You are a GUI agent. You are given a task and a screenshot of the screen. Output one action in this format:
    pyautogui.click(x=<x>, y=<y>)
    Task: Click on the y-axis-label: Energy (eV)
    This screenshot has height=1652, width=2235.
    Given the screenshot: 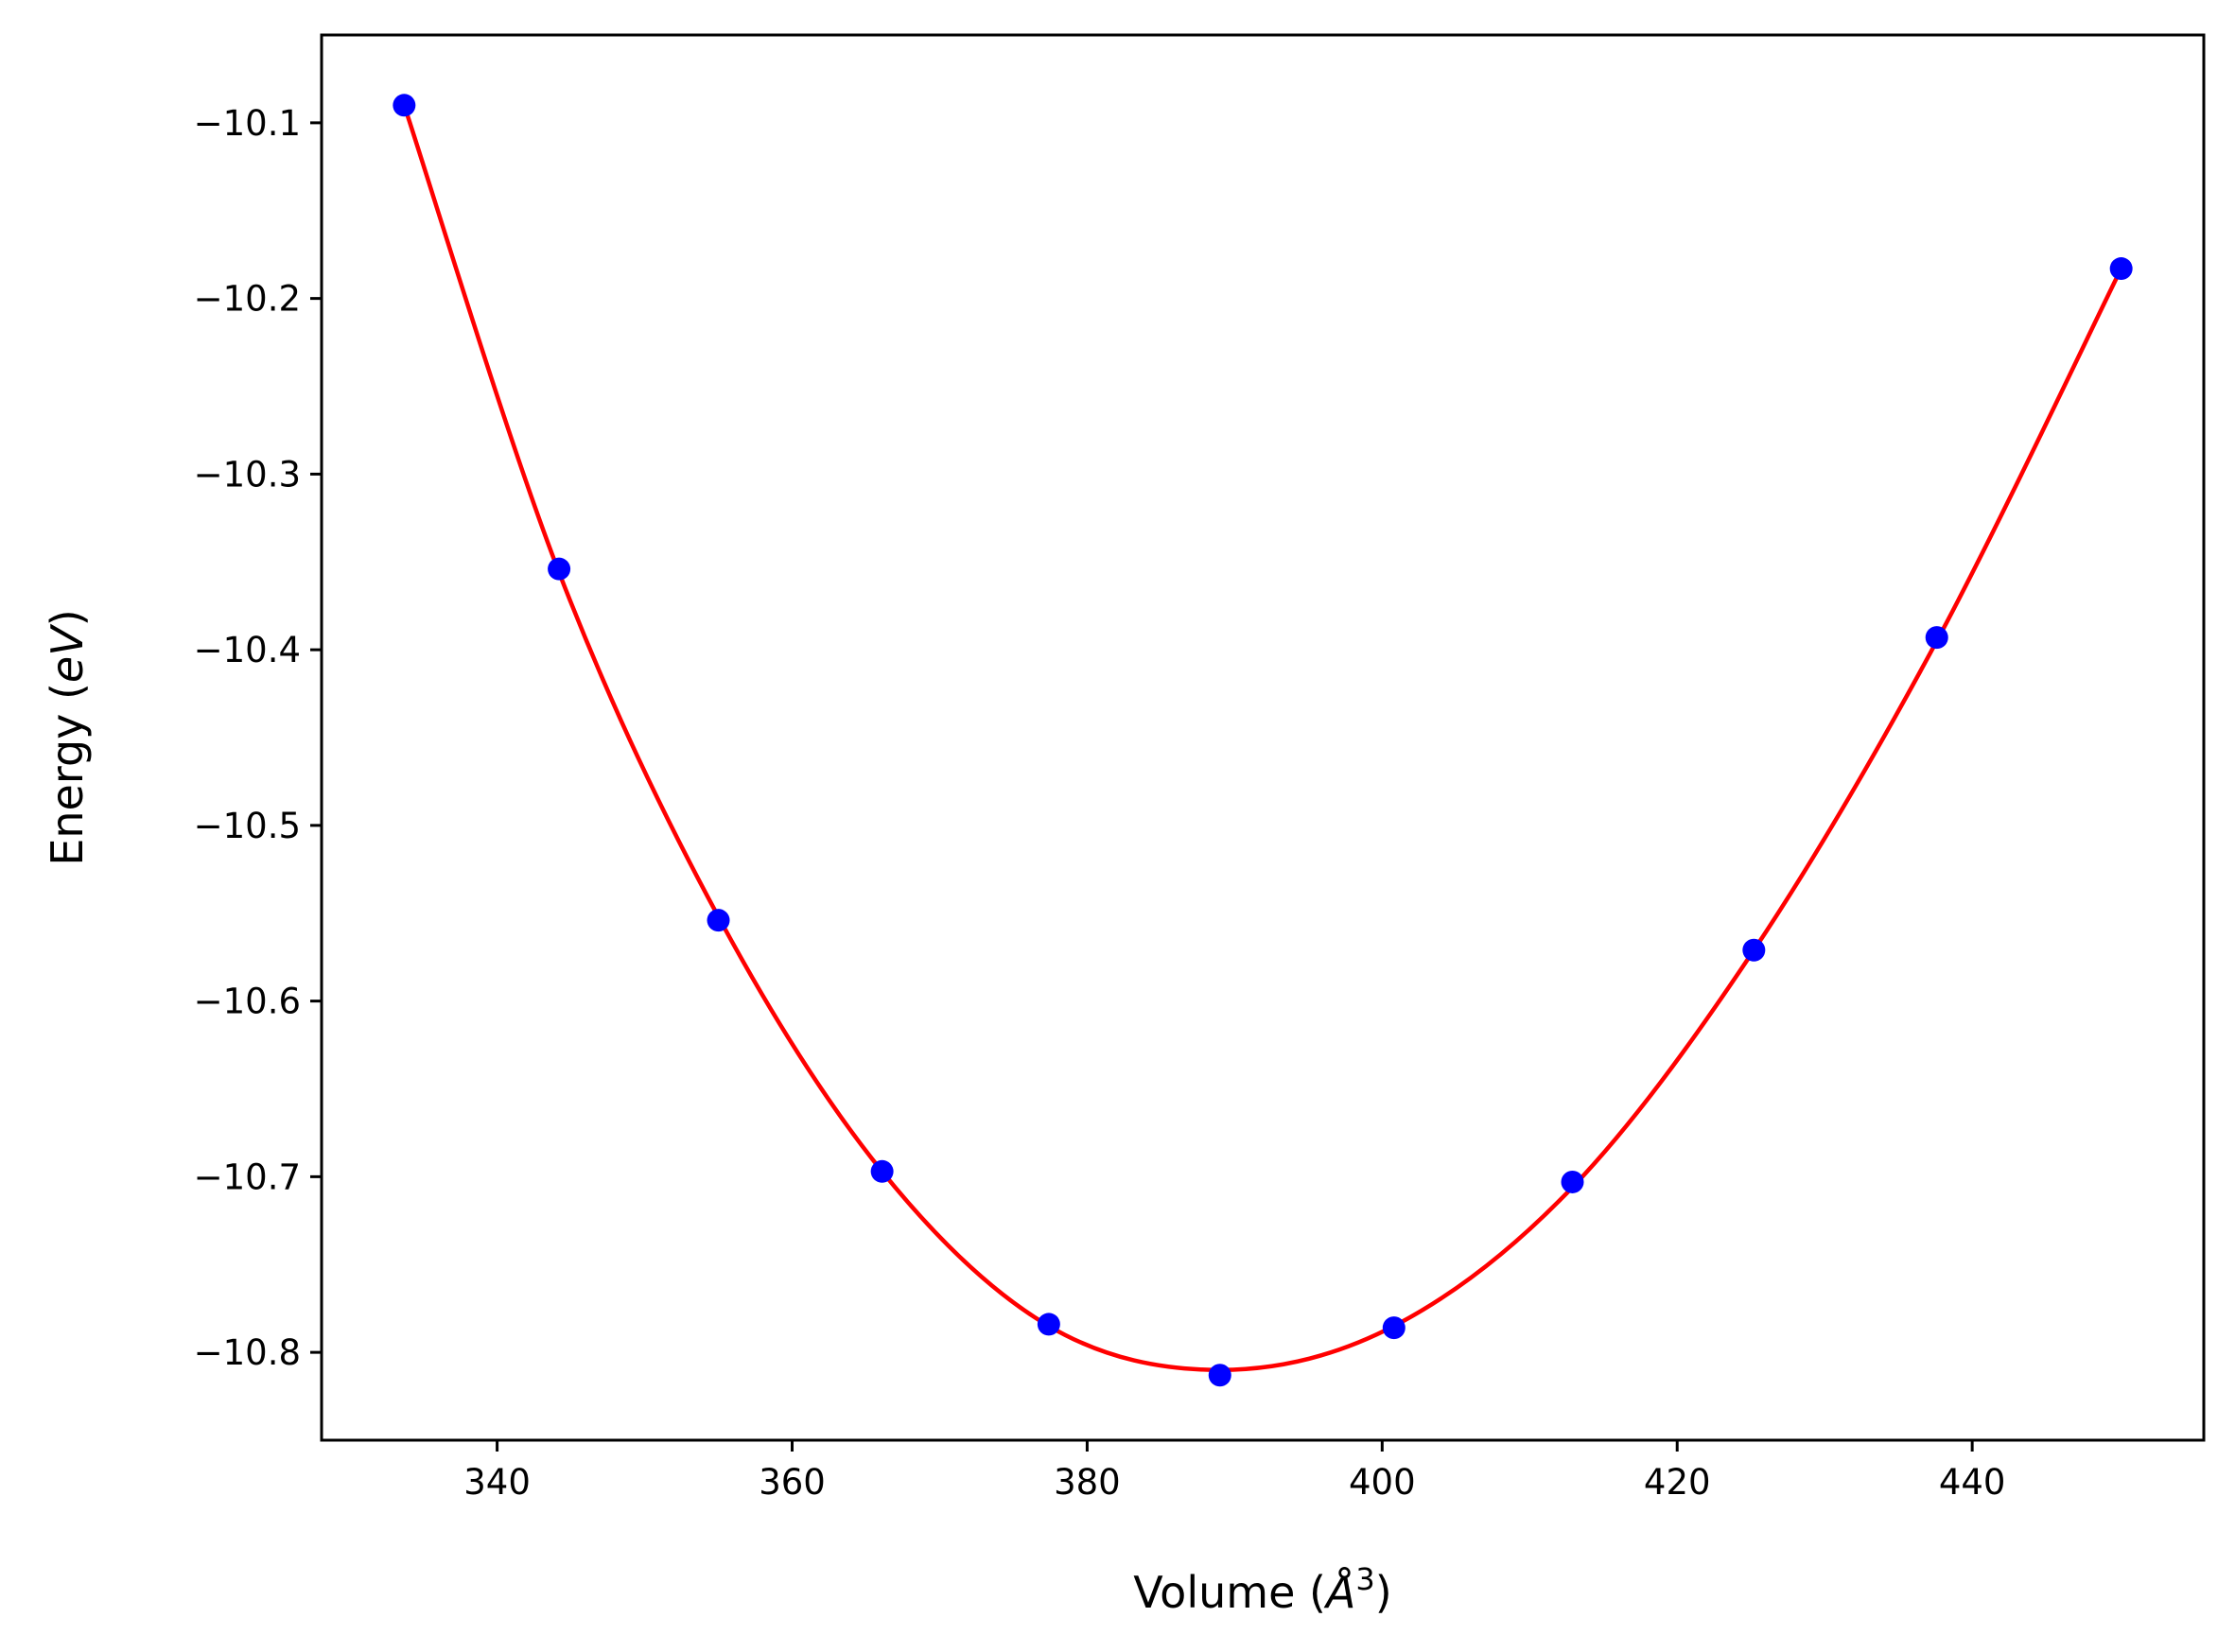 What is the action you would take?
    pyautogui.click(x=67, y=737)
    